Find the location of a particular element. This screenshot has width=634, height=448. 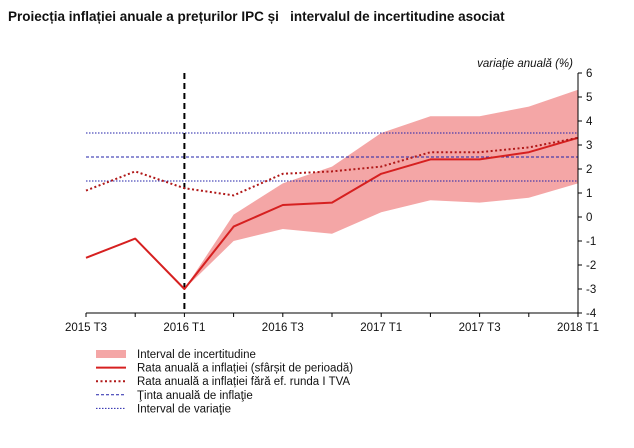

x-tick-label: 2016 T1 is located at coordinates (184, 328).